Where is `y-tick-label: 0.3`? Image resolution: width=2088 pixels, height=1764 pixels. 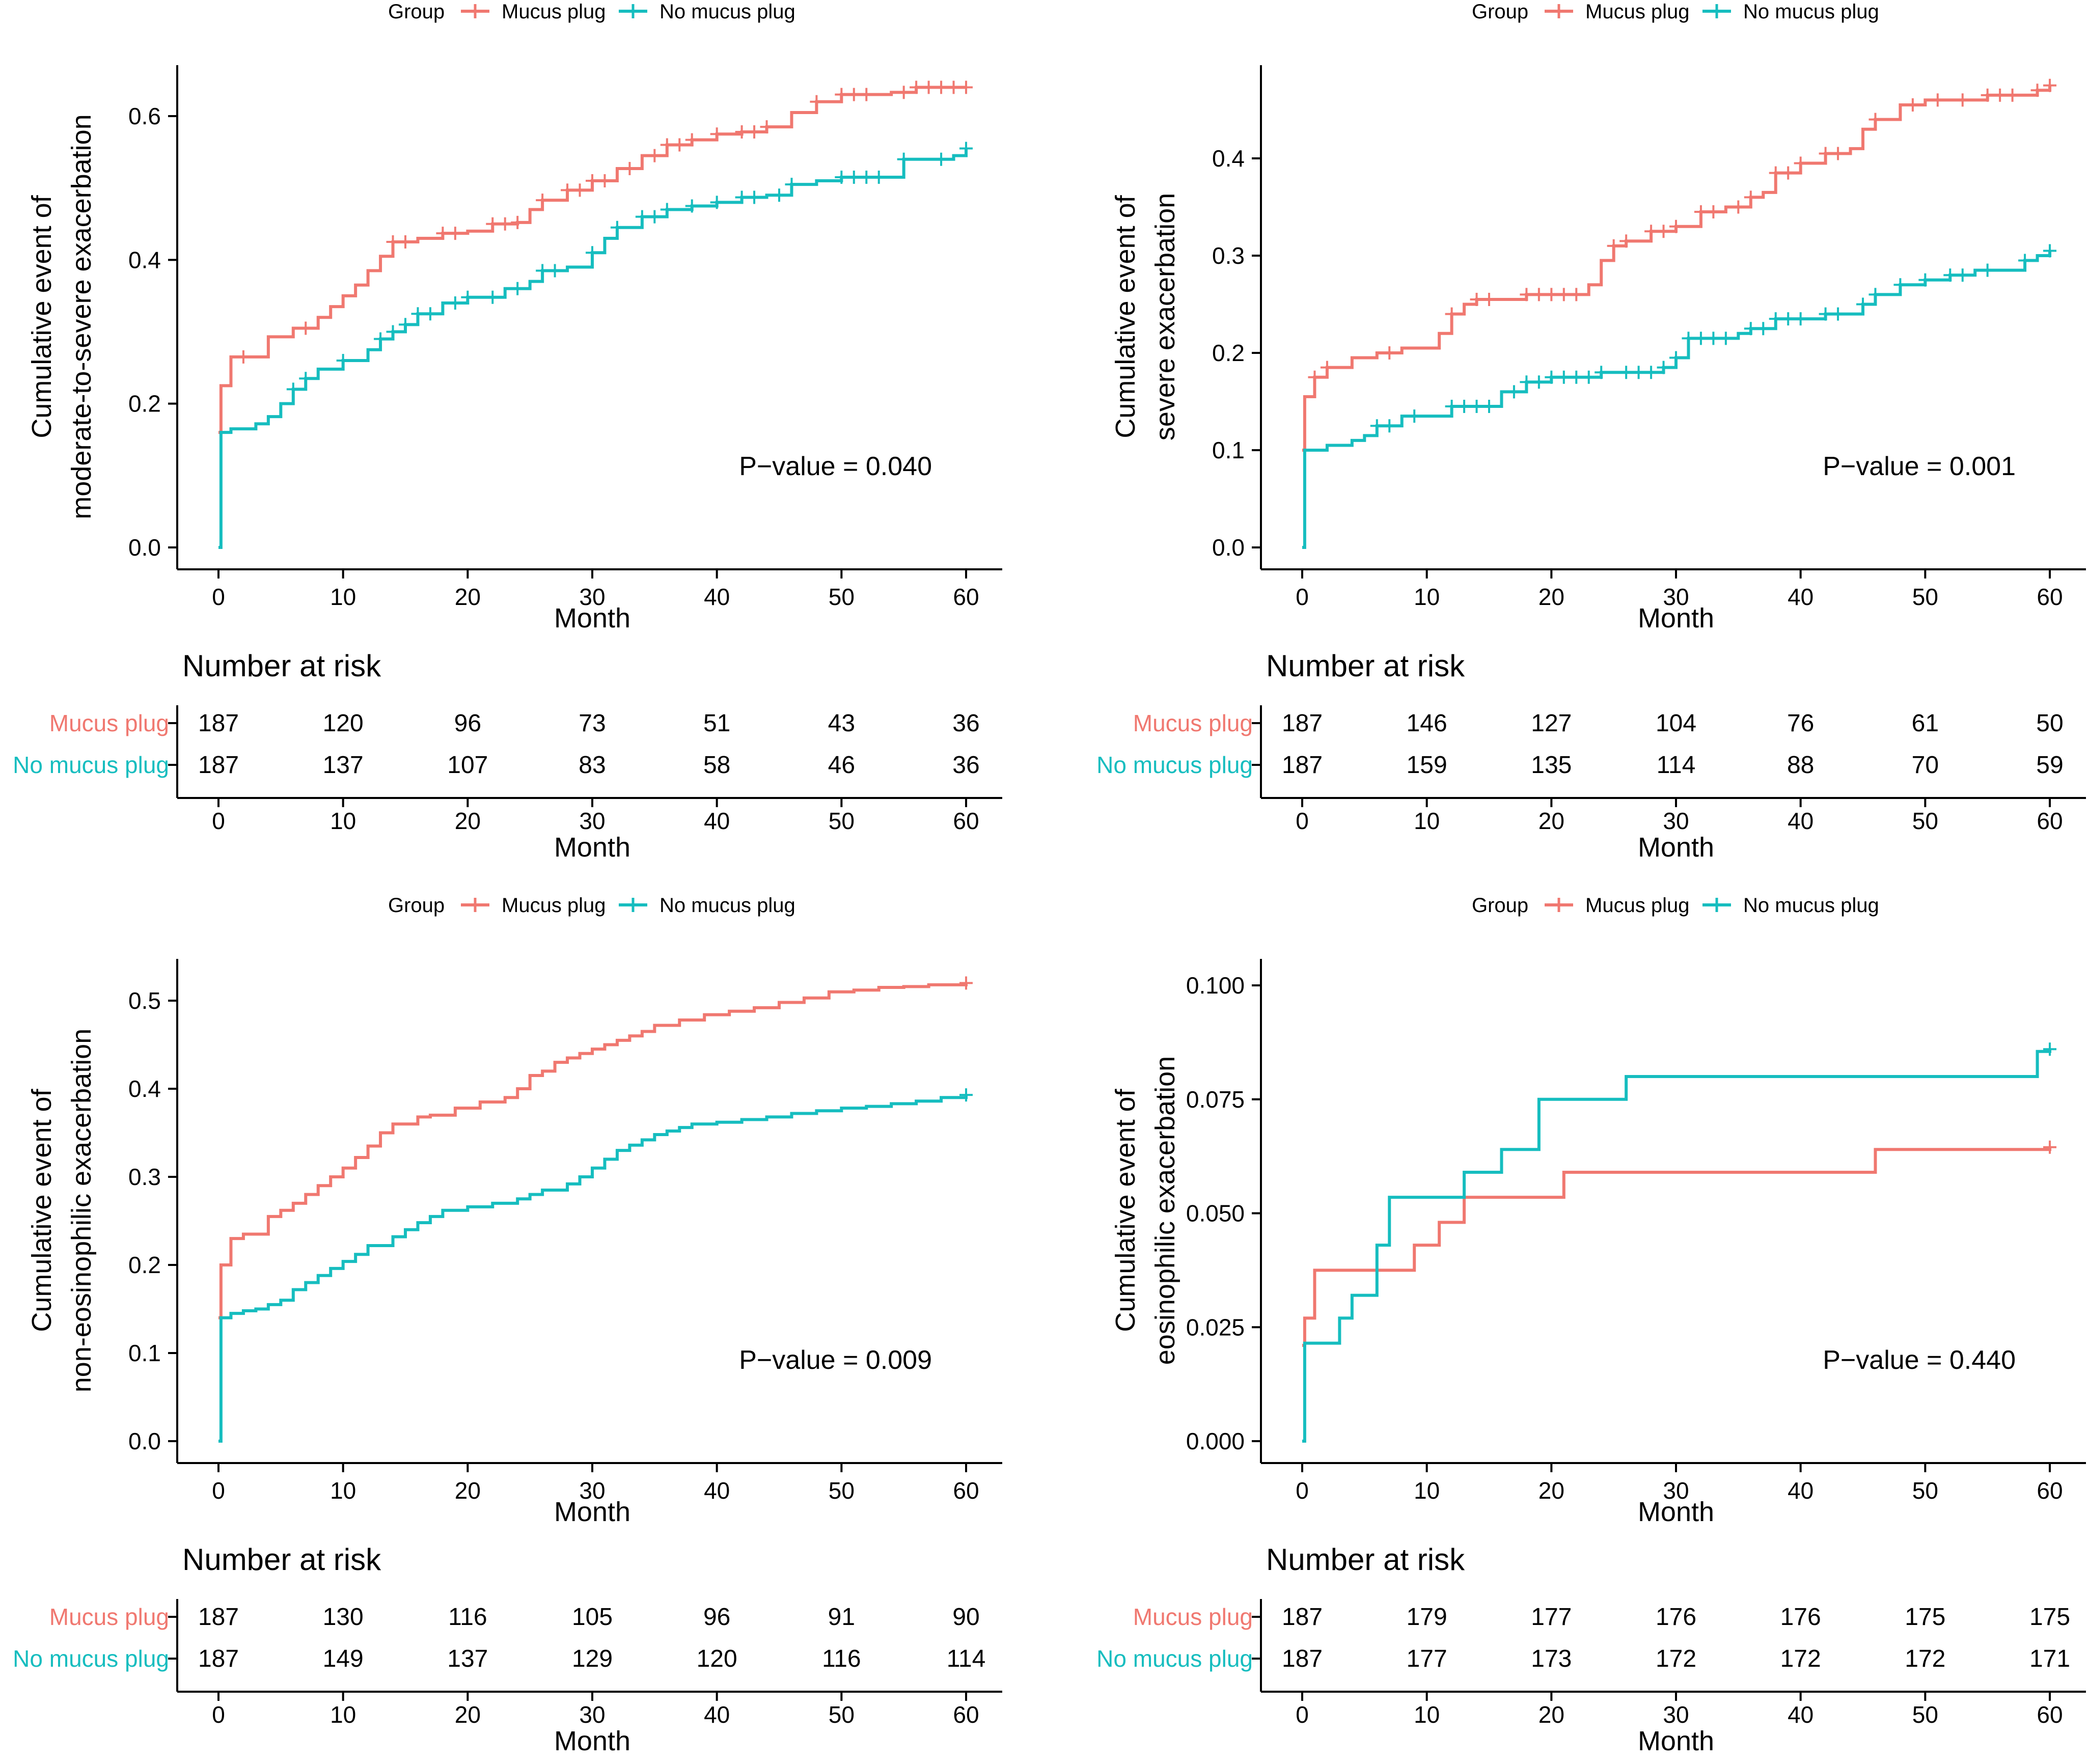
y-tick-label: 0.3 is located at coordinates (144, 1177).